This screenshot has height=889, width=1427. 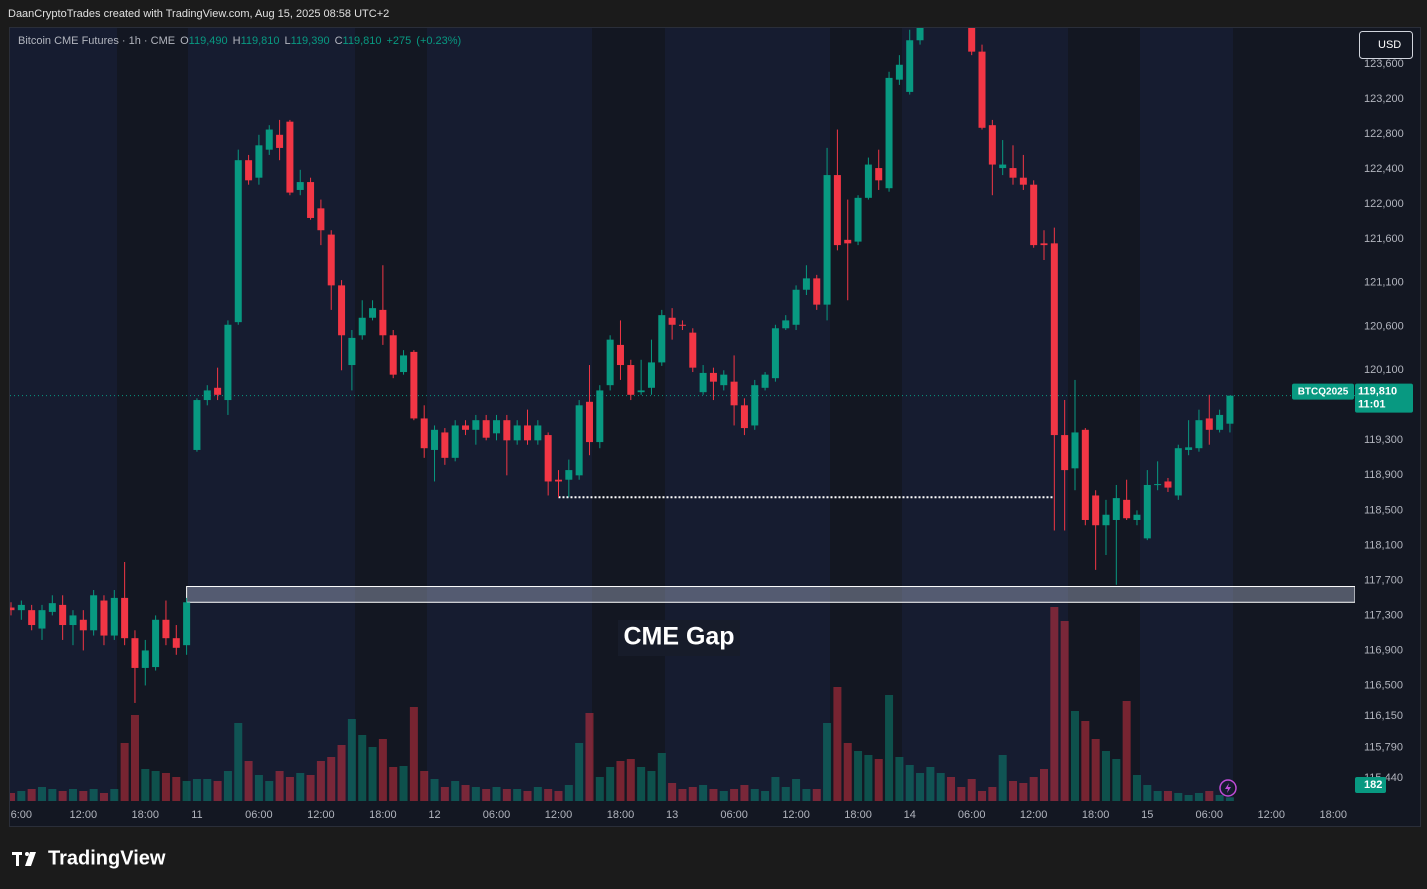 I want to click on gap-label-bg, so click(x=679, y=638).